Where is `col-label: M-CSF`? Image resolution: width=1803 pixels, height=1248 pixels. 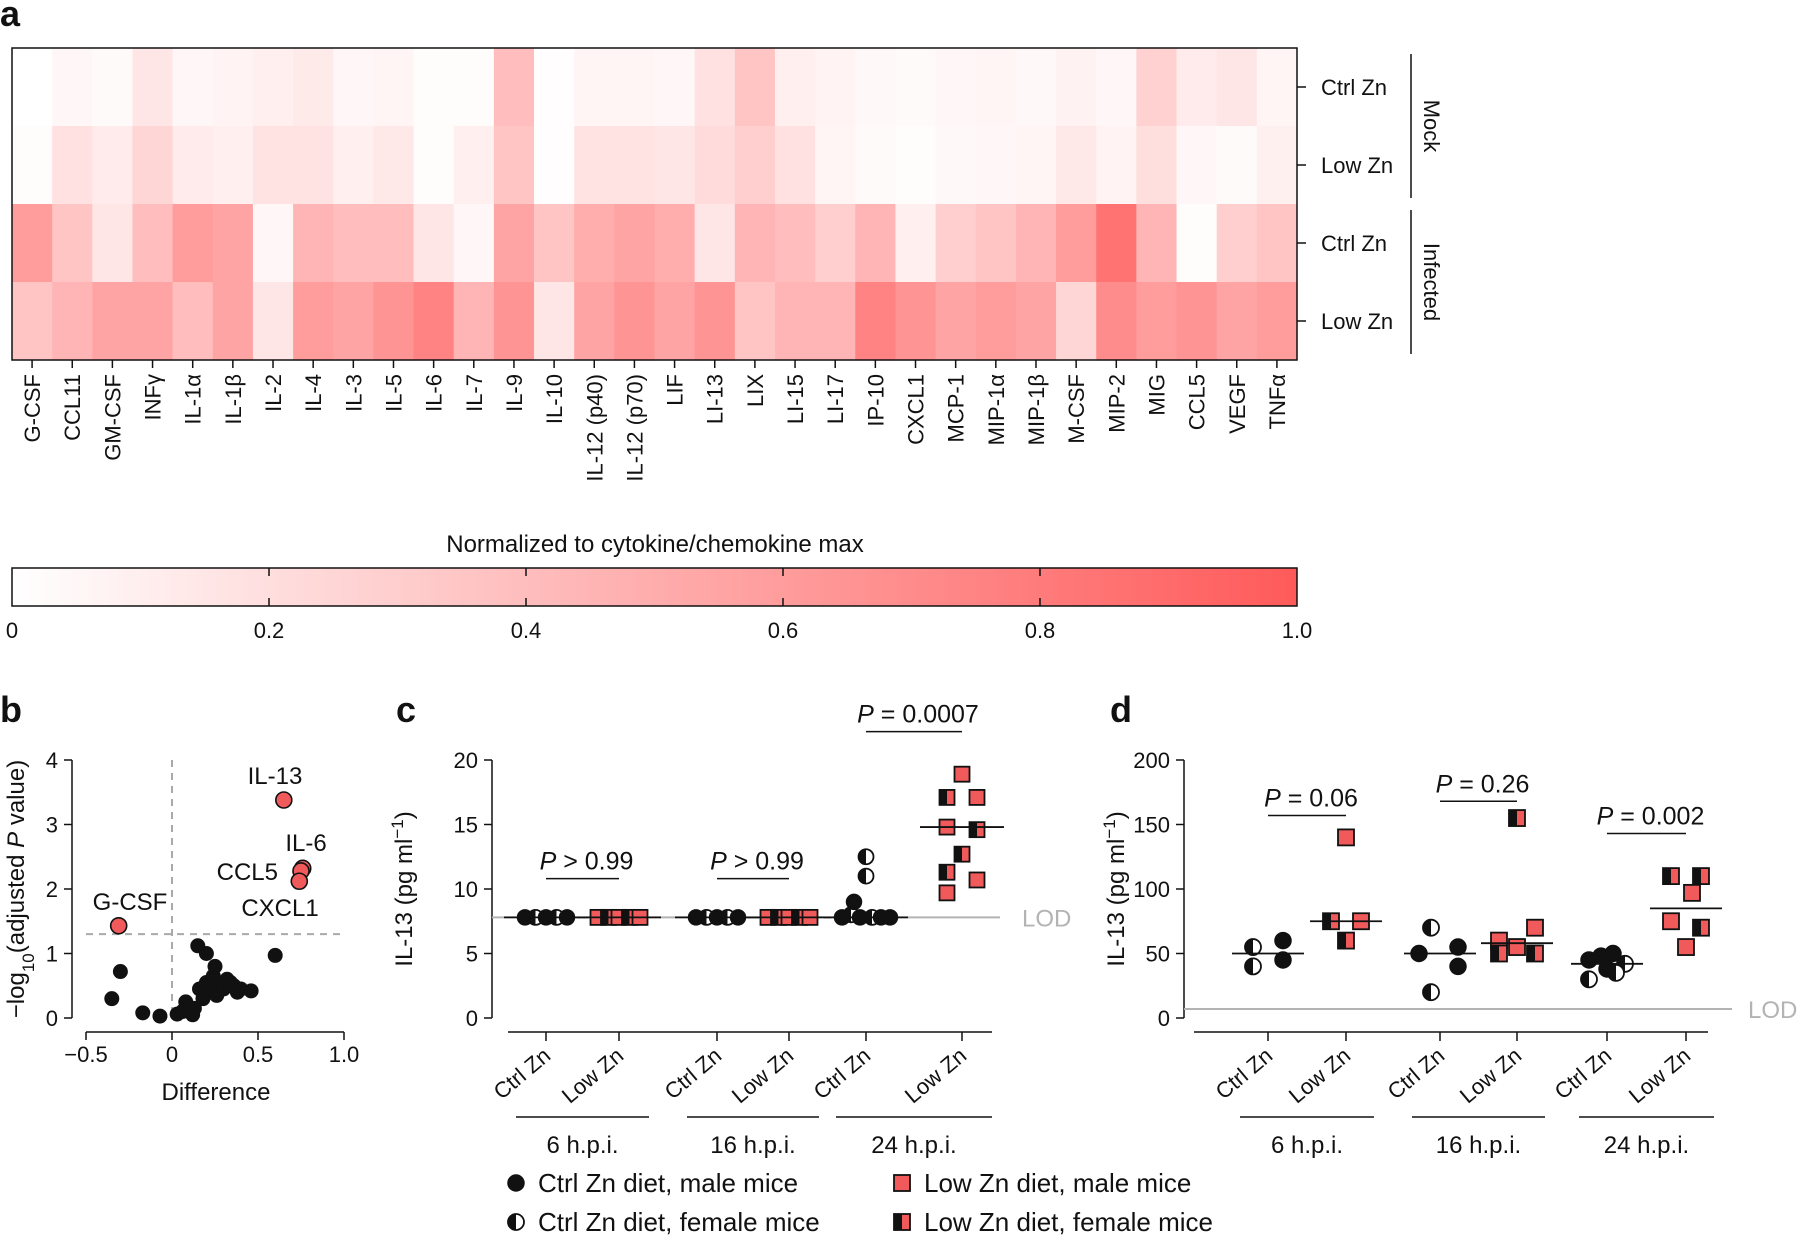
col-label: M-CSF is located at coordinates (1076, 409).